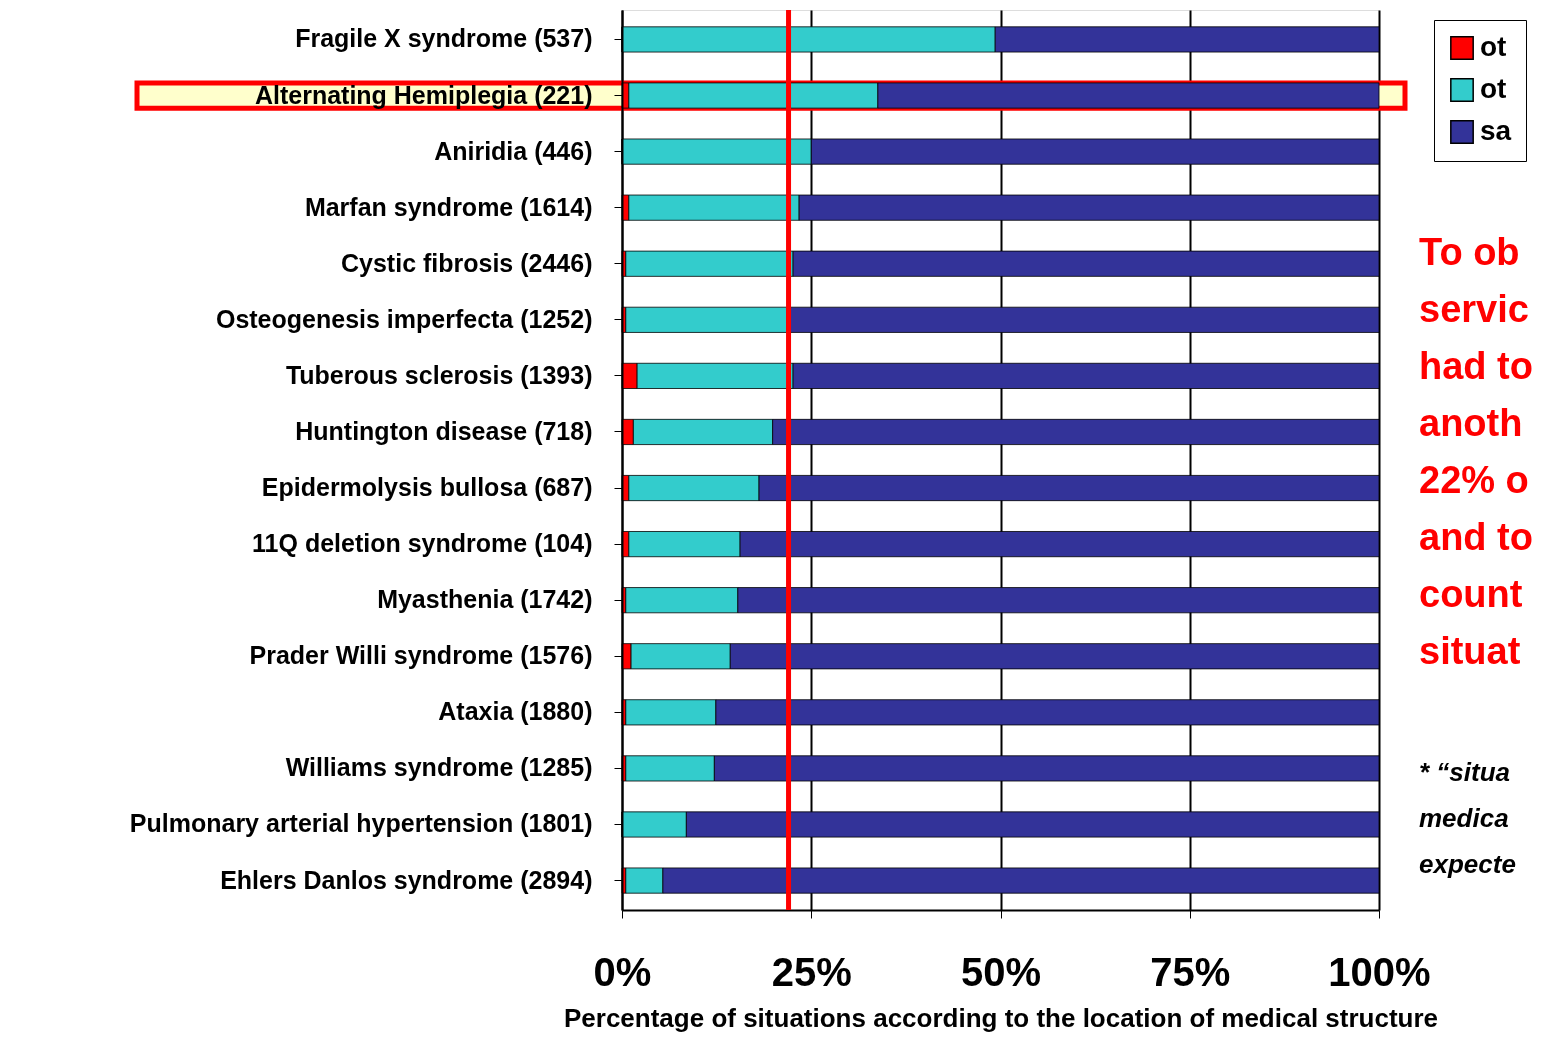  What do you see at coordinates (361, 823) in the screenshot?
I see `y-tick-label: Pulmonary arterial hypertension (1801)` at bounding box center [361, 823].